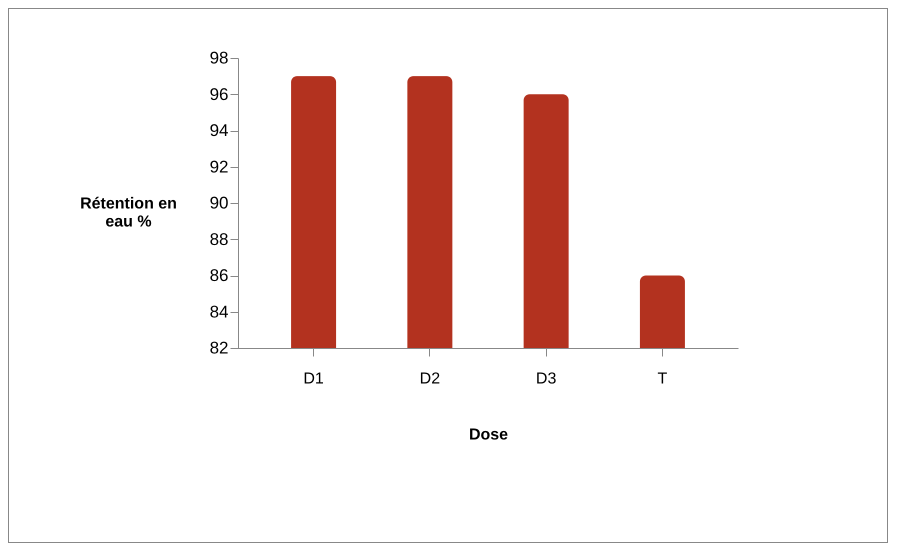 Image resolution: width=902 pixels, height=555 pixels. I want to click on x-tick-label: T, so click(663, 379).